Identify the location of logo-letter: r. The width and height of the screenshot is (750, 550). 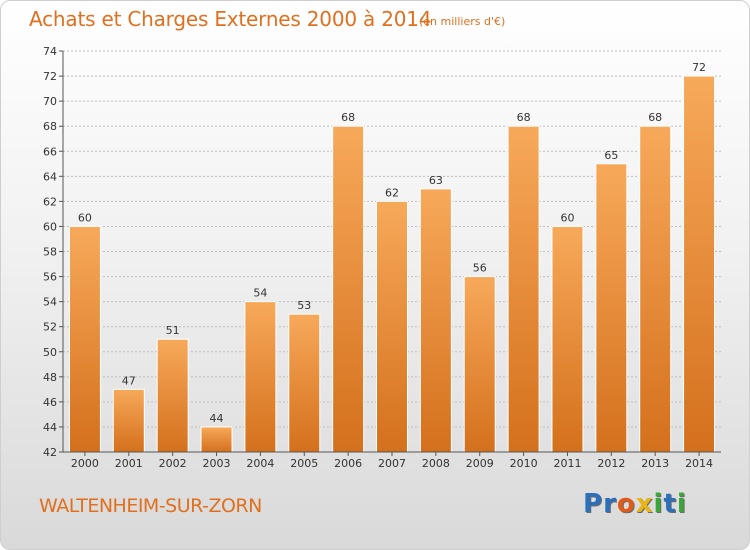
(610, 504).